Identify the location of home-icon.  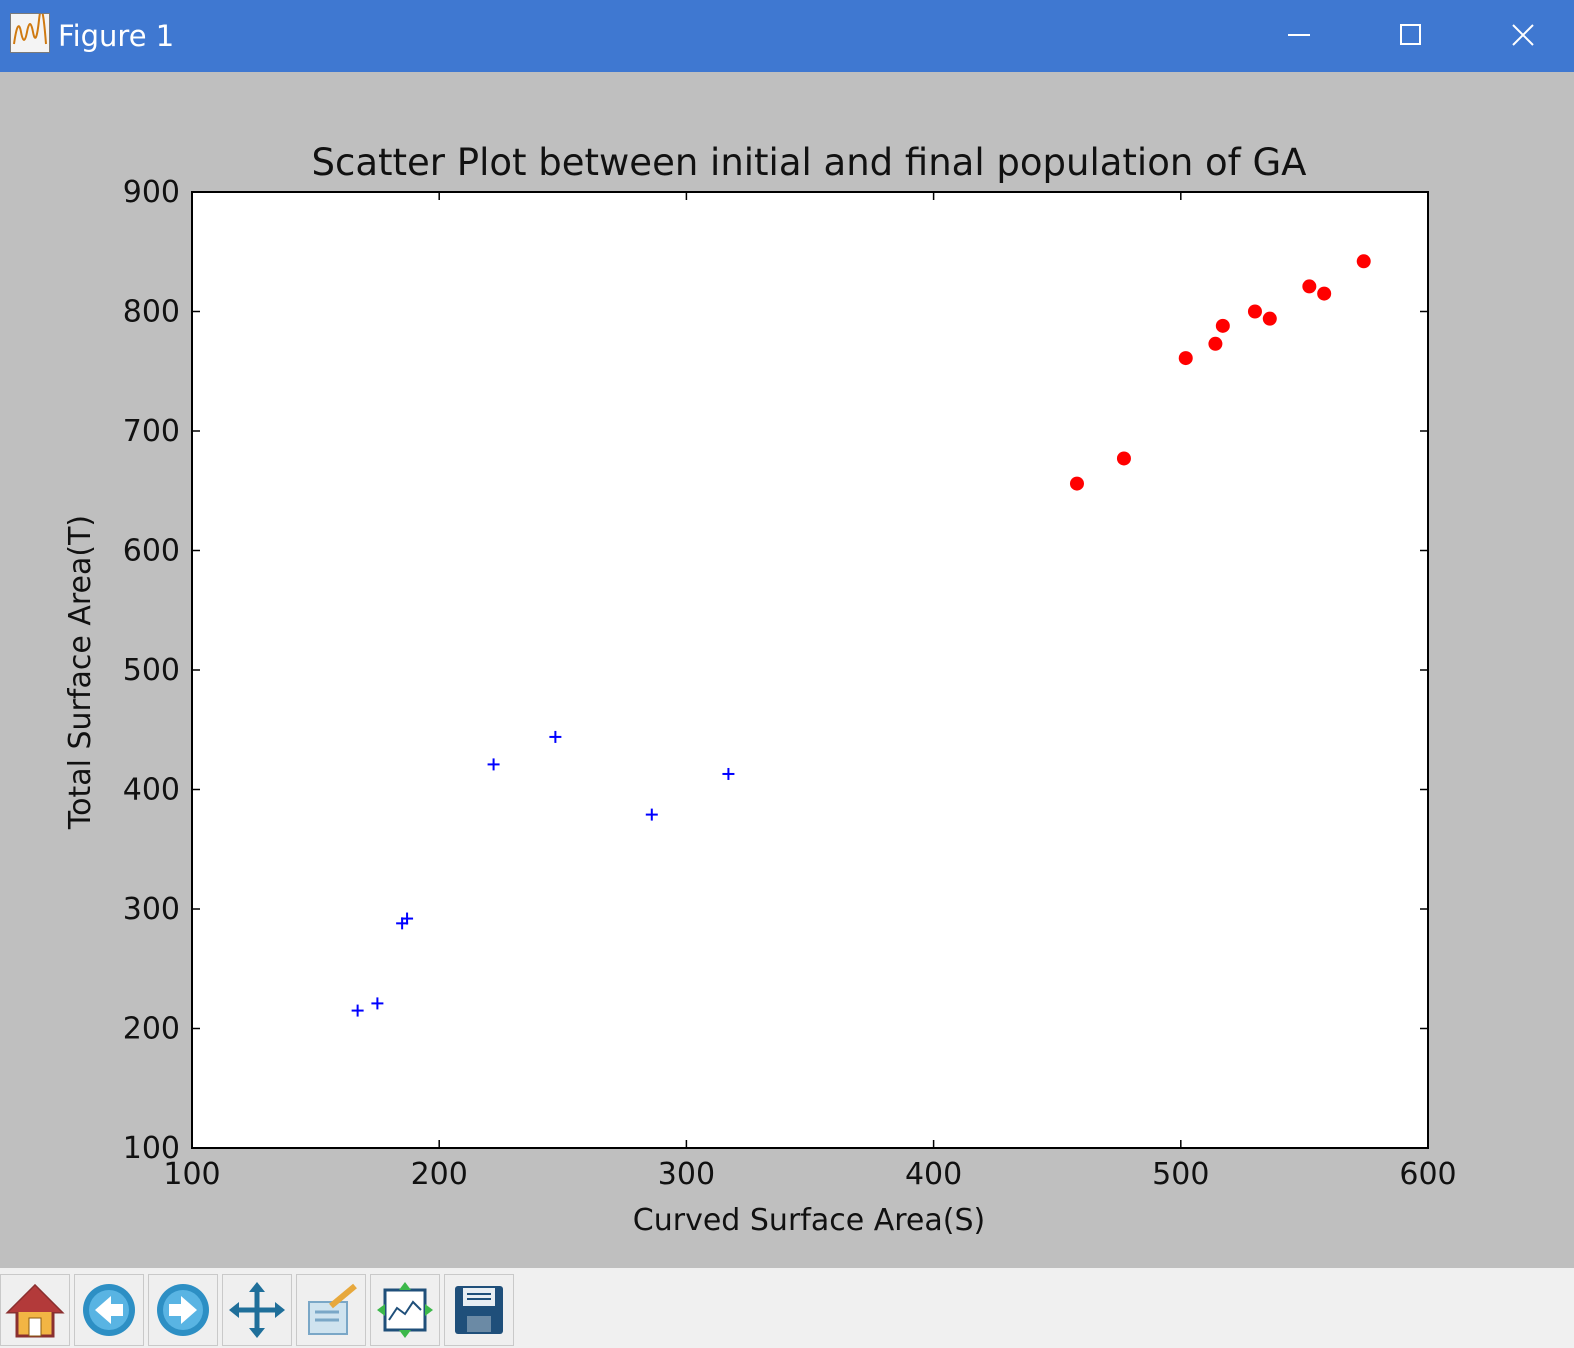
(35, 1310).